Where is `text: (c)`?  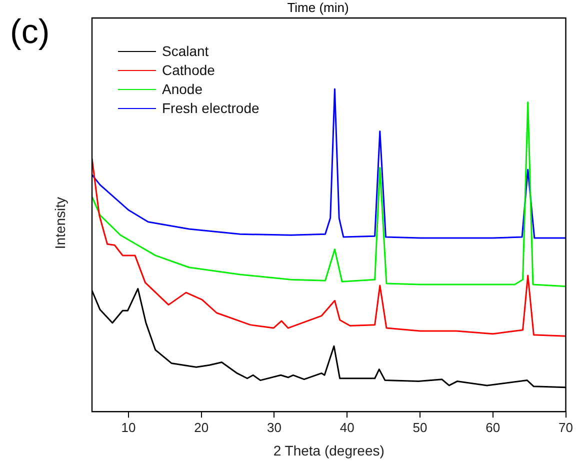
text: (c) is located at coordinates (30, 32).